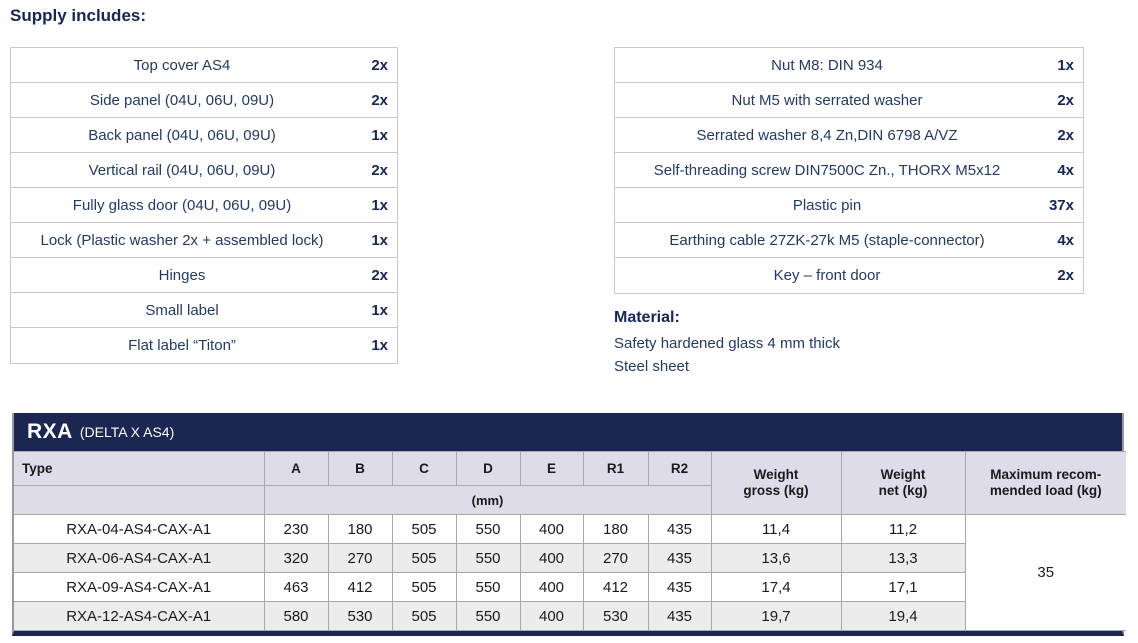 The width and height of the screenshot is (1138, 643). Describe the element at coordinates (139, 558) in the screenshot. I see `cell-type: RXA-06-AS4-CAX-A1` at that location.